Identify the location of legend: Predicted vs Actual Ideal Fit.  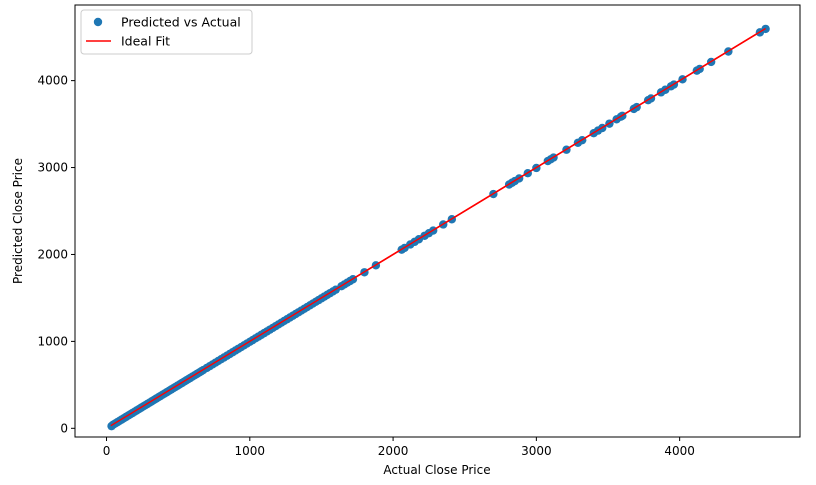
(166, 32).